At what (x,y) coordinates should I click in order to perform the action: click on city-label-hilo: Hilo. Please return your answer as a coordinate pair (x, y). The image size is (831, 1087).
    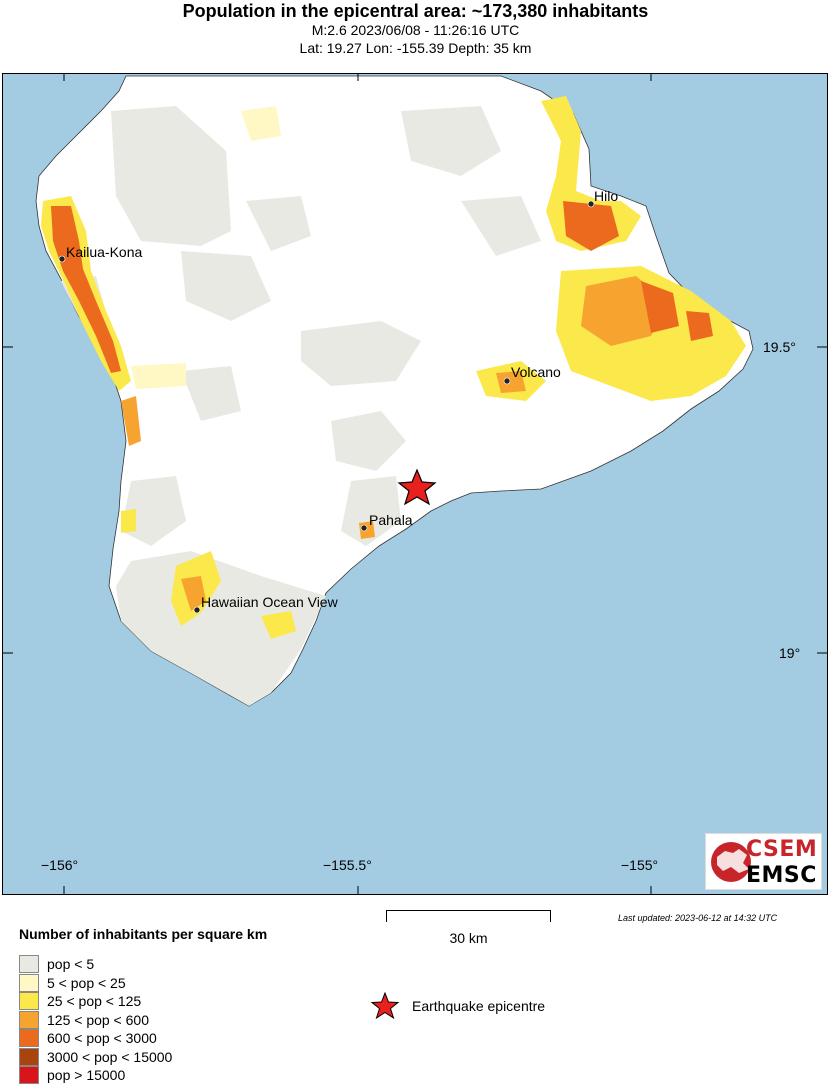
    Looking at the image, I should click on (606, 196).